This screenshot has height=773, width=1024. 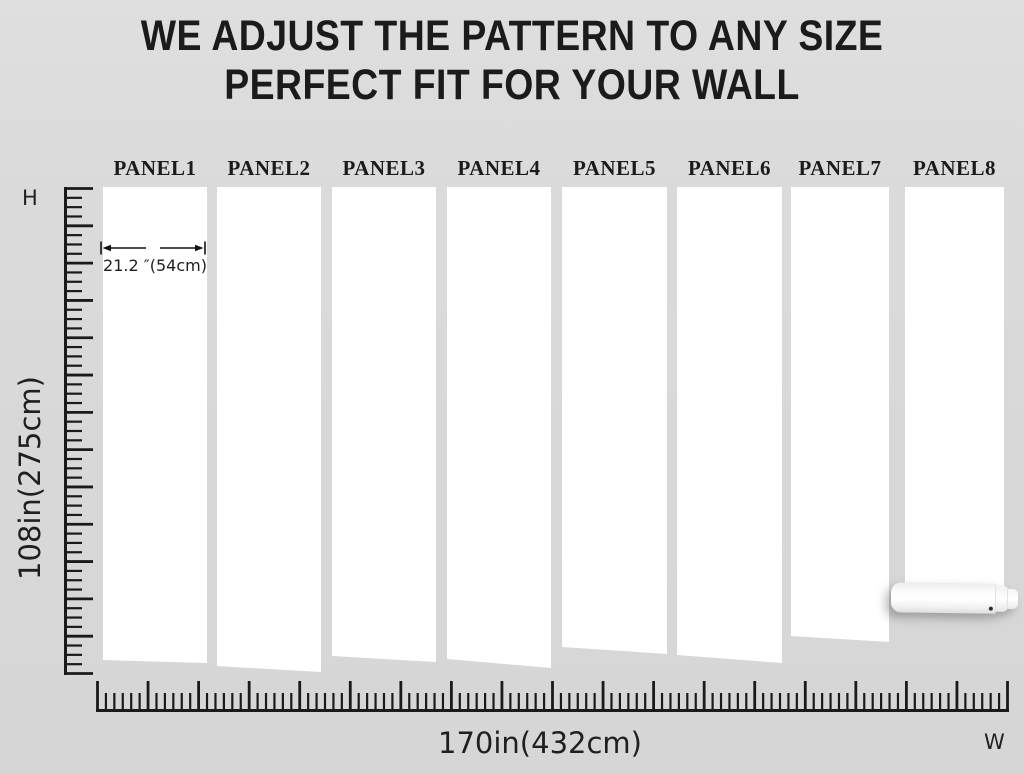 I want to click on wallpaper-roll-dot, so click(x=990, y=608).